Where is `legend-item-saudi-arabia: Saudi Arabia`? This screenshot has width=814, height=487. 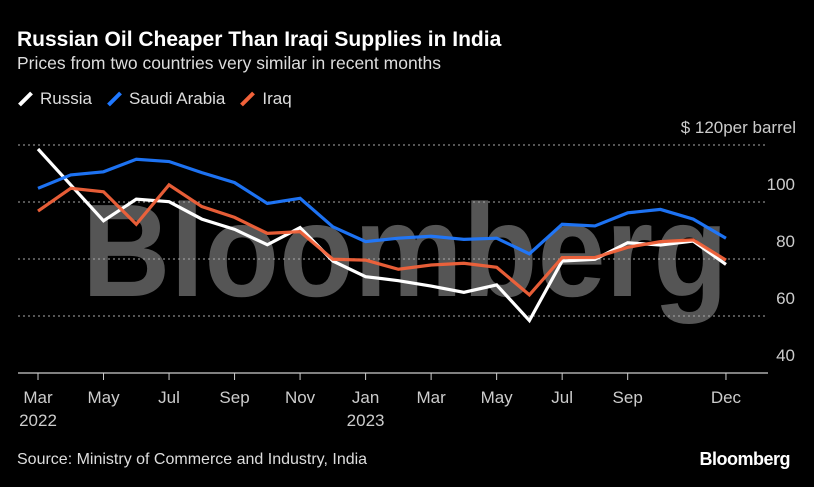 legend-item-saudi-arabia: Saudi Arabia is located at coordinates (165, 99).